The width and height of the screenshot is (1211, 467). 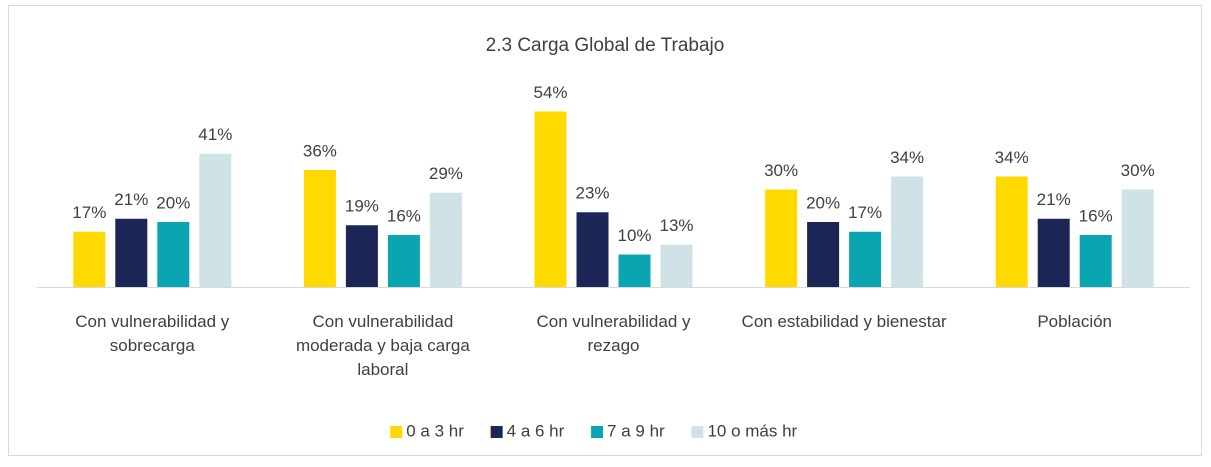 What do you see at coordinates (752, 430) in the screenshot?
I see `legend-label: 10 o más hr` at bounding box center [752, 430].